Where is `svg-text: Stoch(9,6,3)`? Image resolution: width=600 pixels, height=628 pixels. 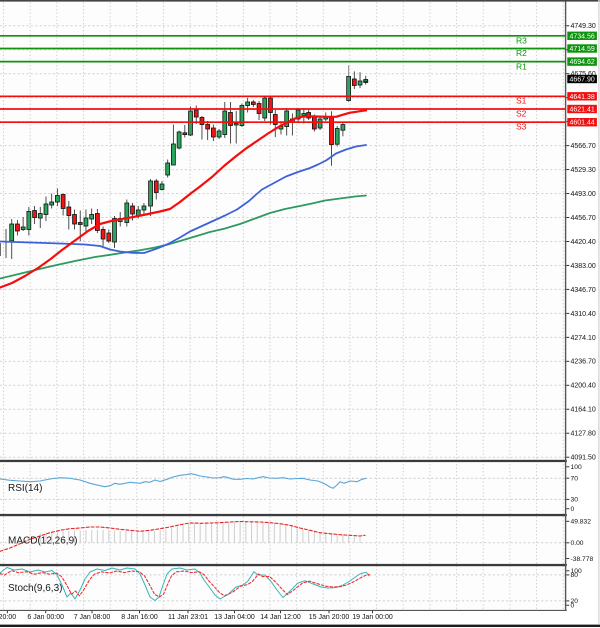
svg-text: Stoch(9,6,3) is located at coordinates (35, 588).